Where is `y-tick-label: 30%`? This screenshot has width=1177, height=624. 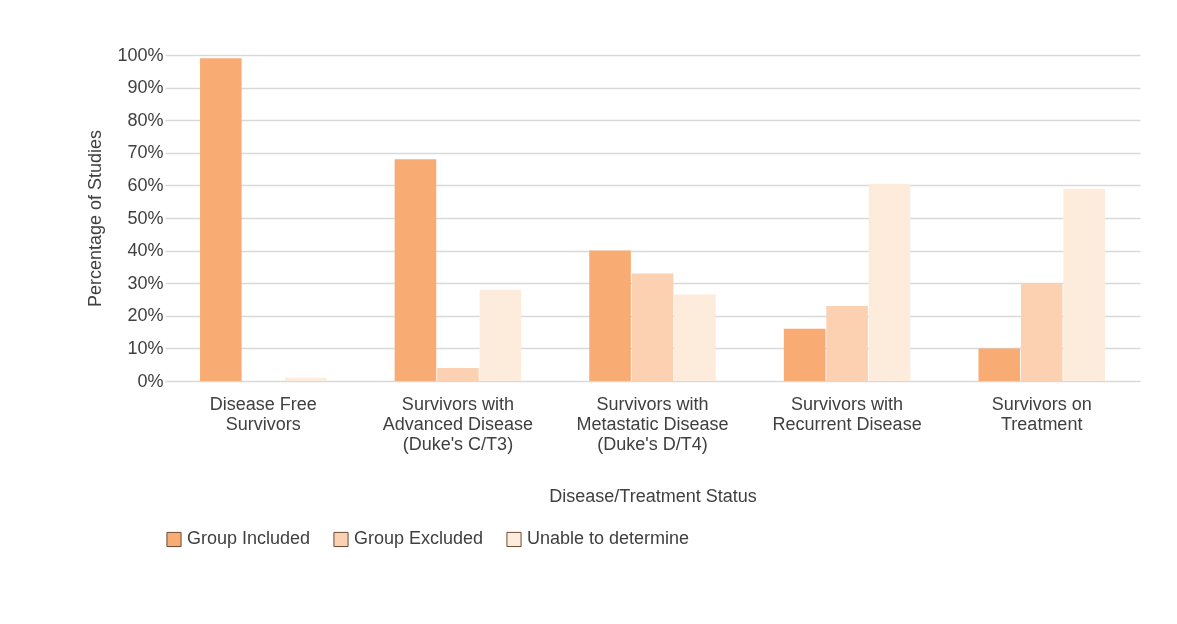
y-tick-label: 30% is located at coordinates (145, 282).